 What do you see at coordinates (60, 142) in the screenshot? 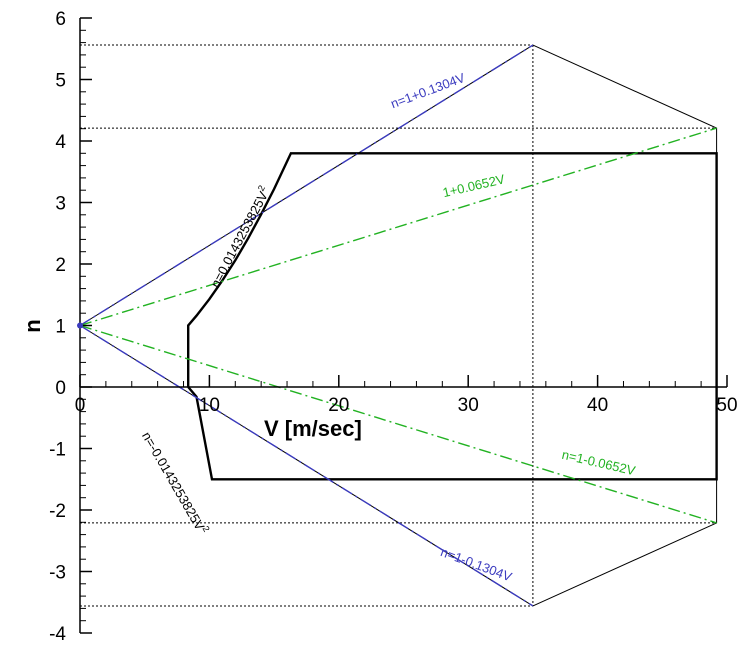
I see `y-tick-label: 4` at bounding box center [60, 142].